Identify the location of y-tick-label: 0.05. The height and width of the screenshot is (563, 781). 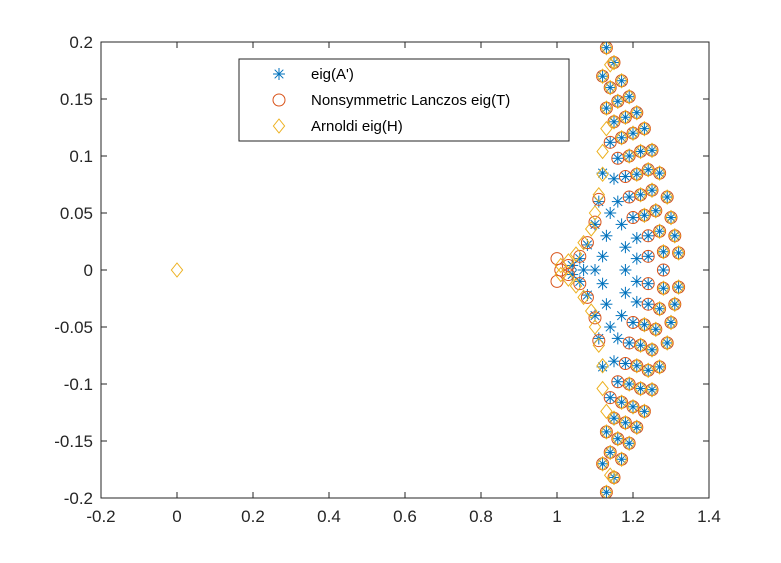
(76, 213).